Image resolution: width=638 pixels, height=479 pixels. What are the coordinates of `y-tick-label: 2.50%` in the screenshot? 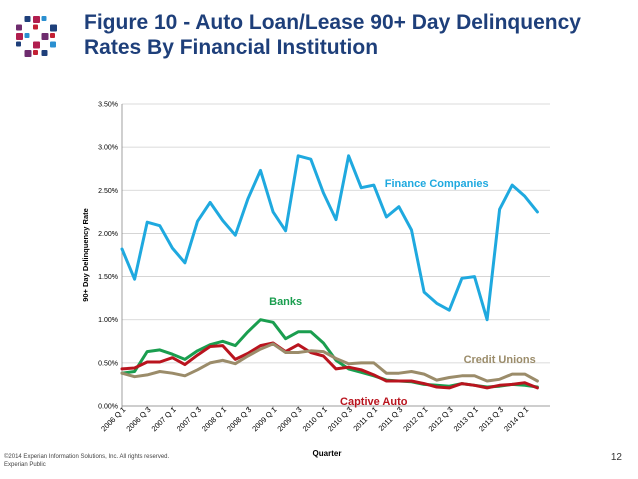 It's located at (108, 191).